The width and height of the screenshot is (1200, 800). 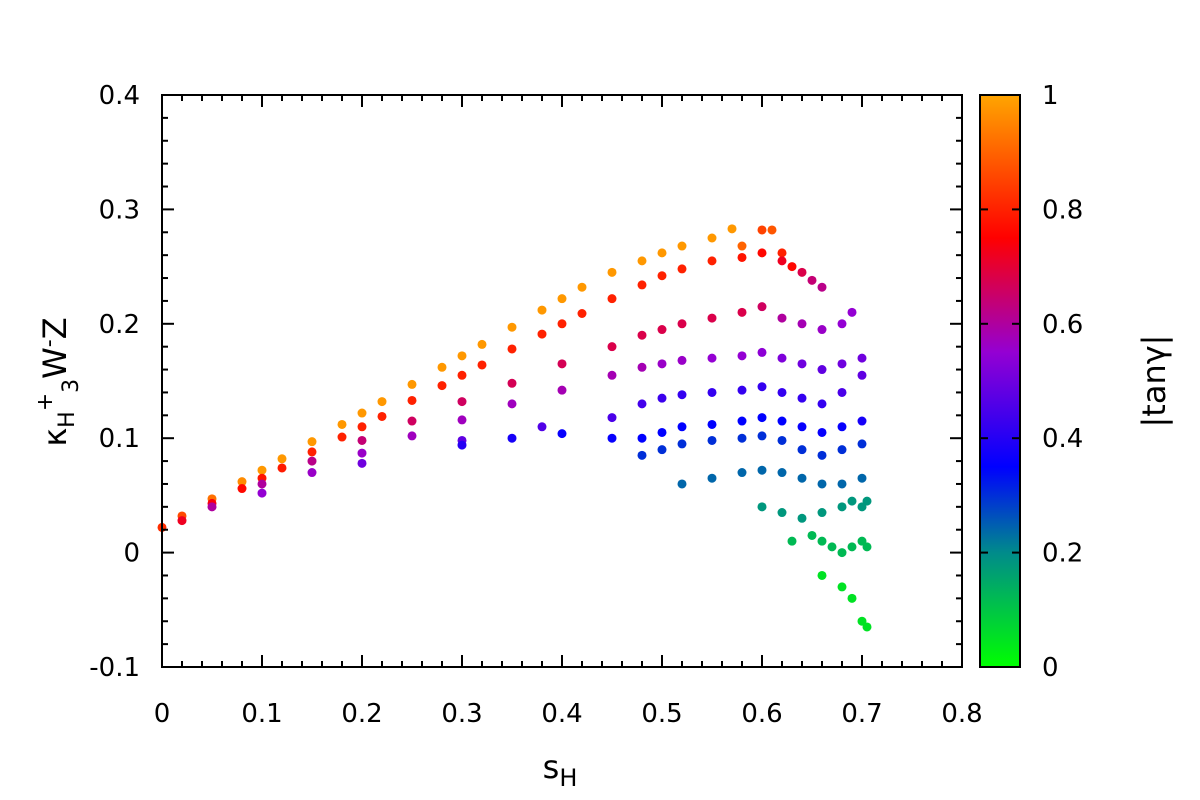 What do you see at coordinates (560, 770) in the screenshot?
I see `x-axis-title: sH` at bounding box center [560, 770].